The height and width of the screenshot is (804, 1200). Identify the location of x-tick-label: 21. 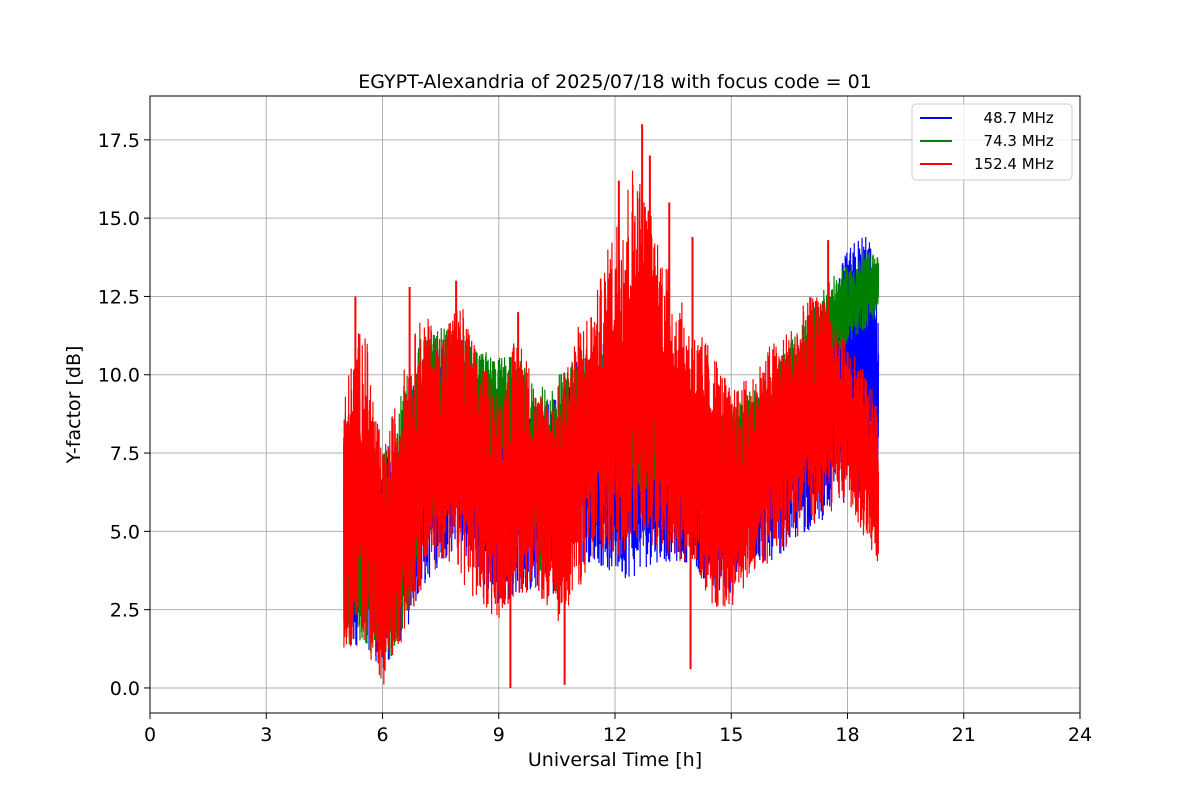
(964, 735).